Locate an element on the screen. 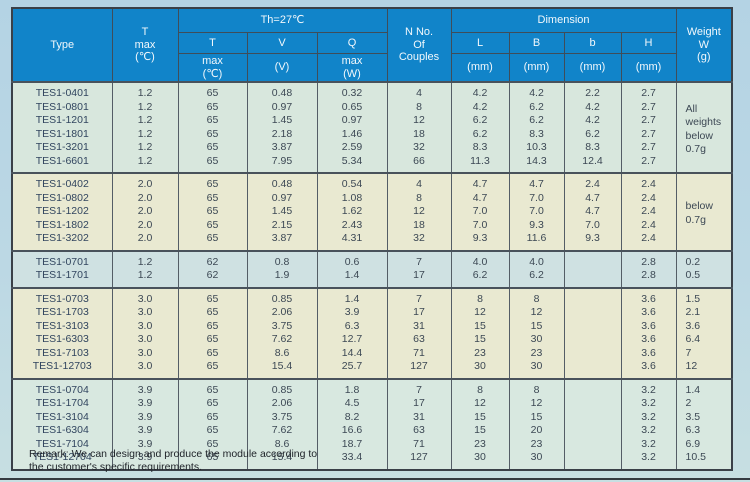  table-row: TES1-1202 2.0 65 1.45 1.62 12 7.0 7.0 4.7 2.4 is located at coordinates (371, 212).